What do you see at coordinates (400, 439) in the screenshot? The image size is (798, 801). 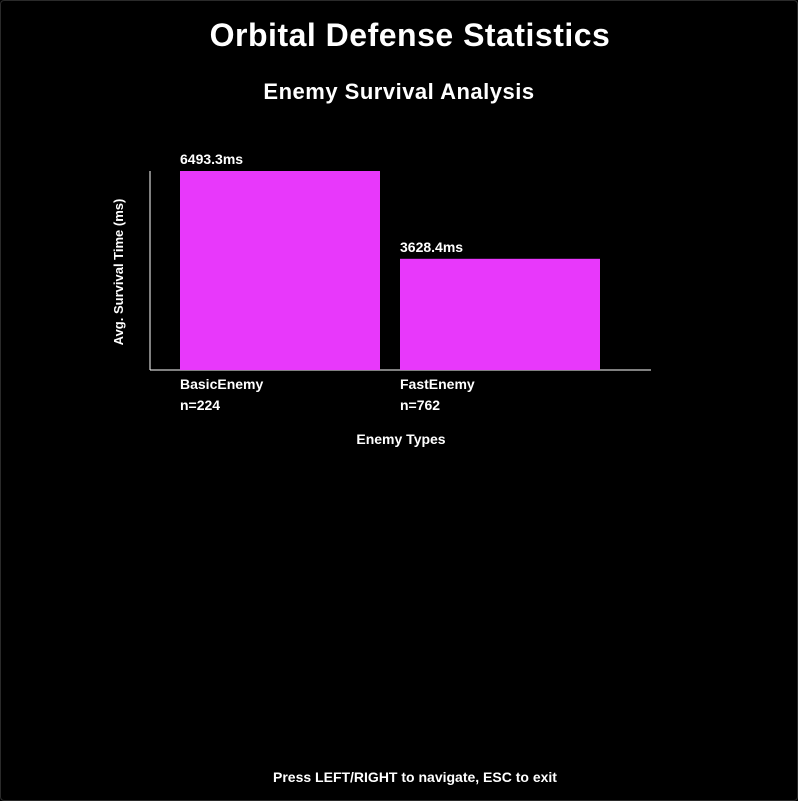 I see `x-axis-label: Enemy Types` at bounding box center [400, 439].